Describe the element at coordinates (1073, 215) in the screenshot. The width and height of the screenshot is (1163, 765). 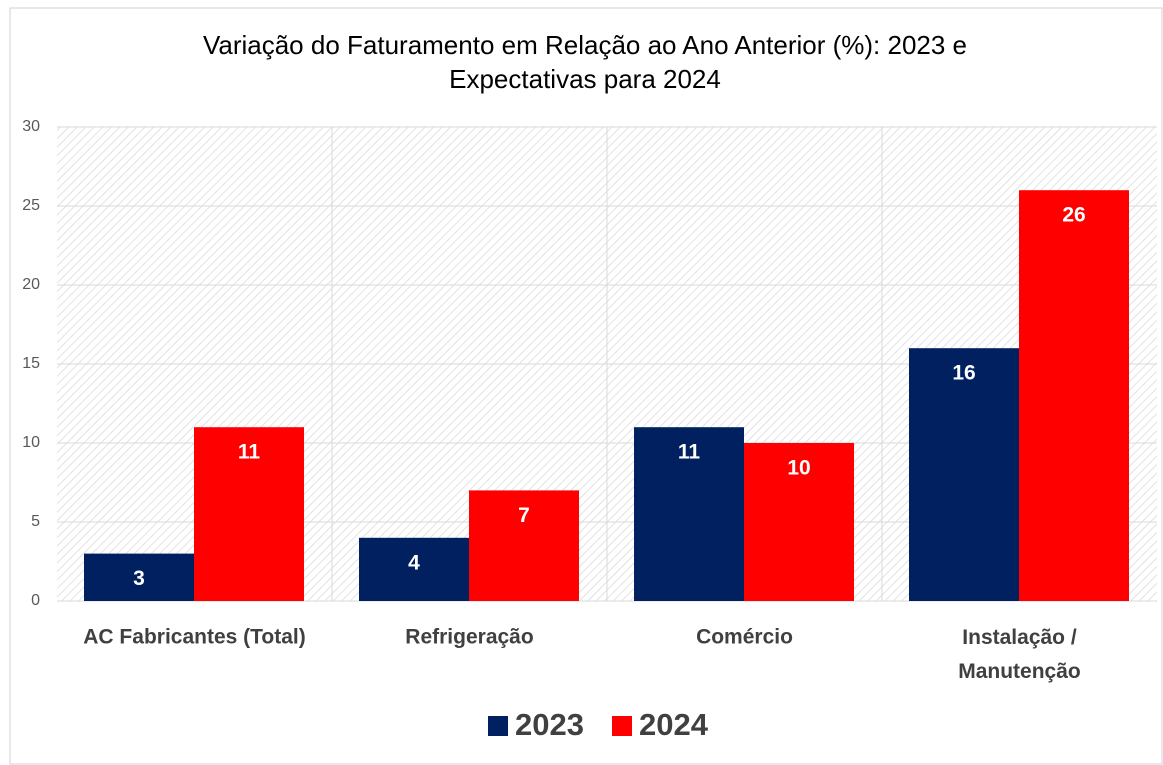
I see `data-label: 26` at that location.